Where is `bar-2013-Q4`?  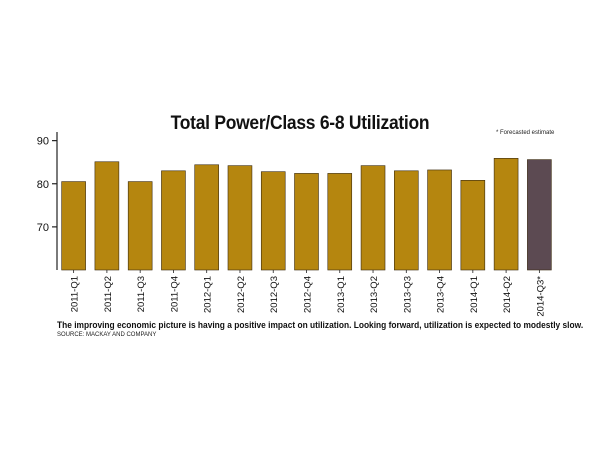 bar-2013-Q4 is located at coordinates (439, 220).